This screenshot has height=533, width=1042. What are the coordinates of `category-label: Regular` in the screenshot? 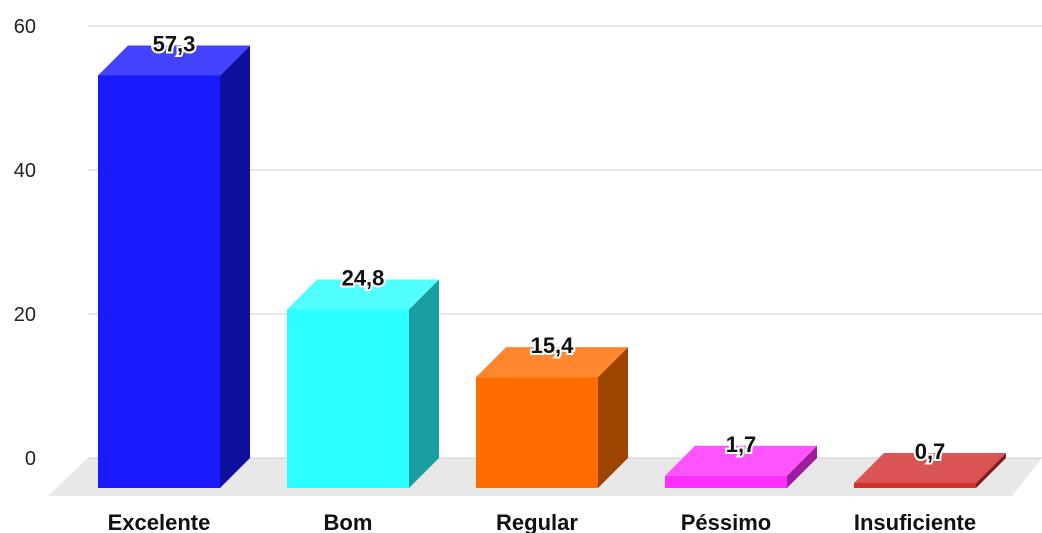 It's located at (537, 521).